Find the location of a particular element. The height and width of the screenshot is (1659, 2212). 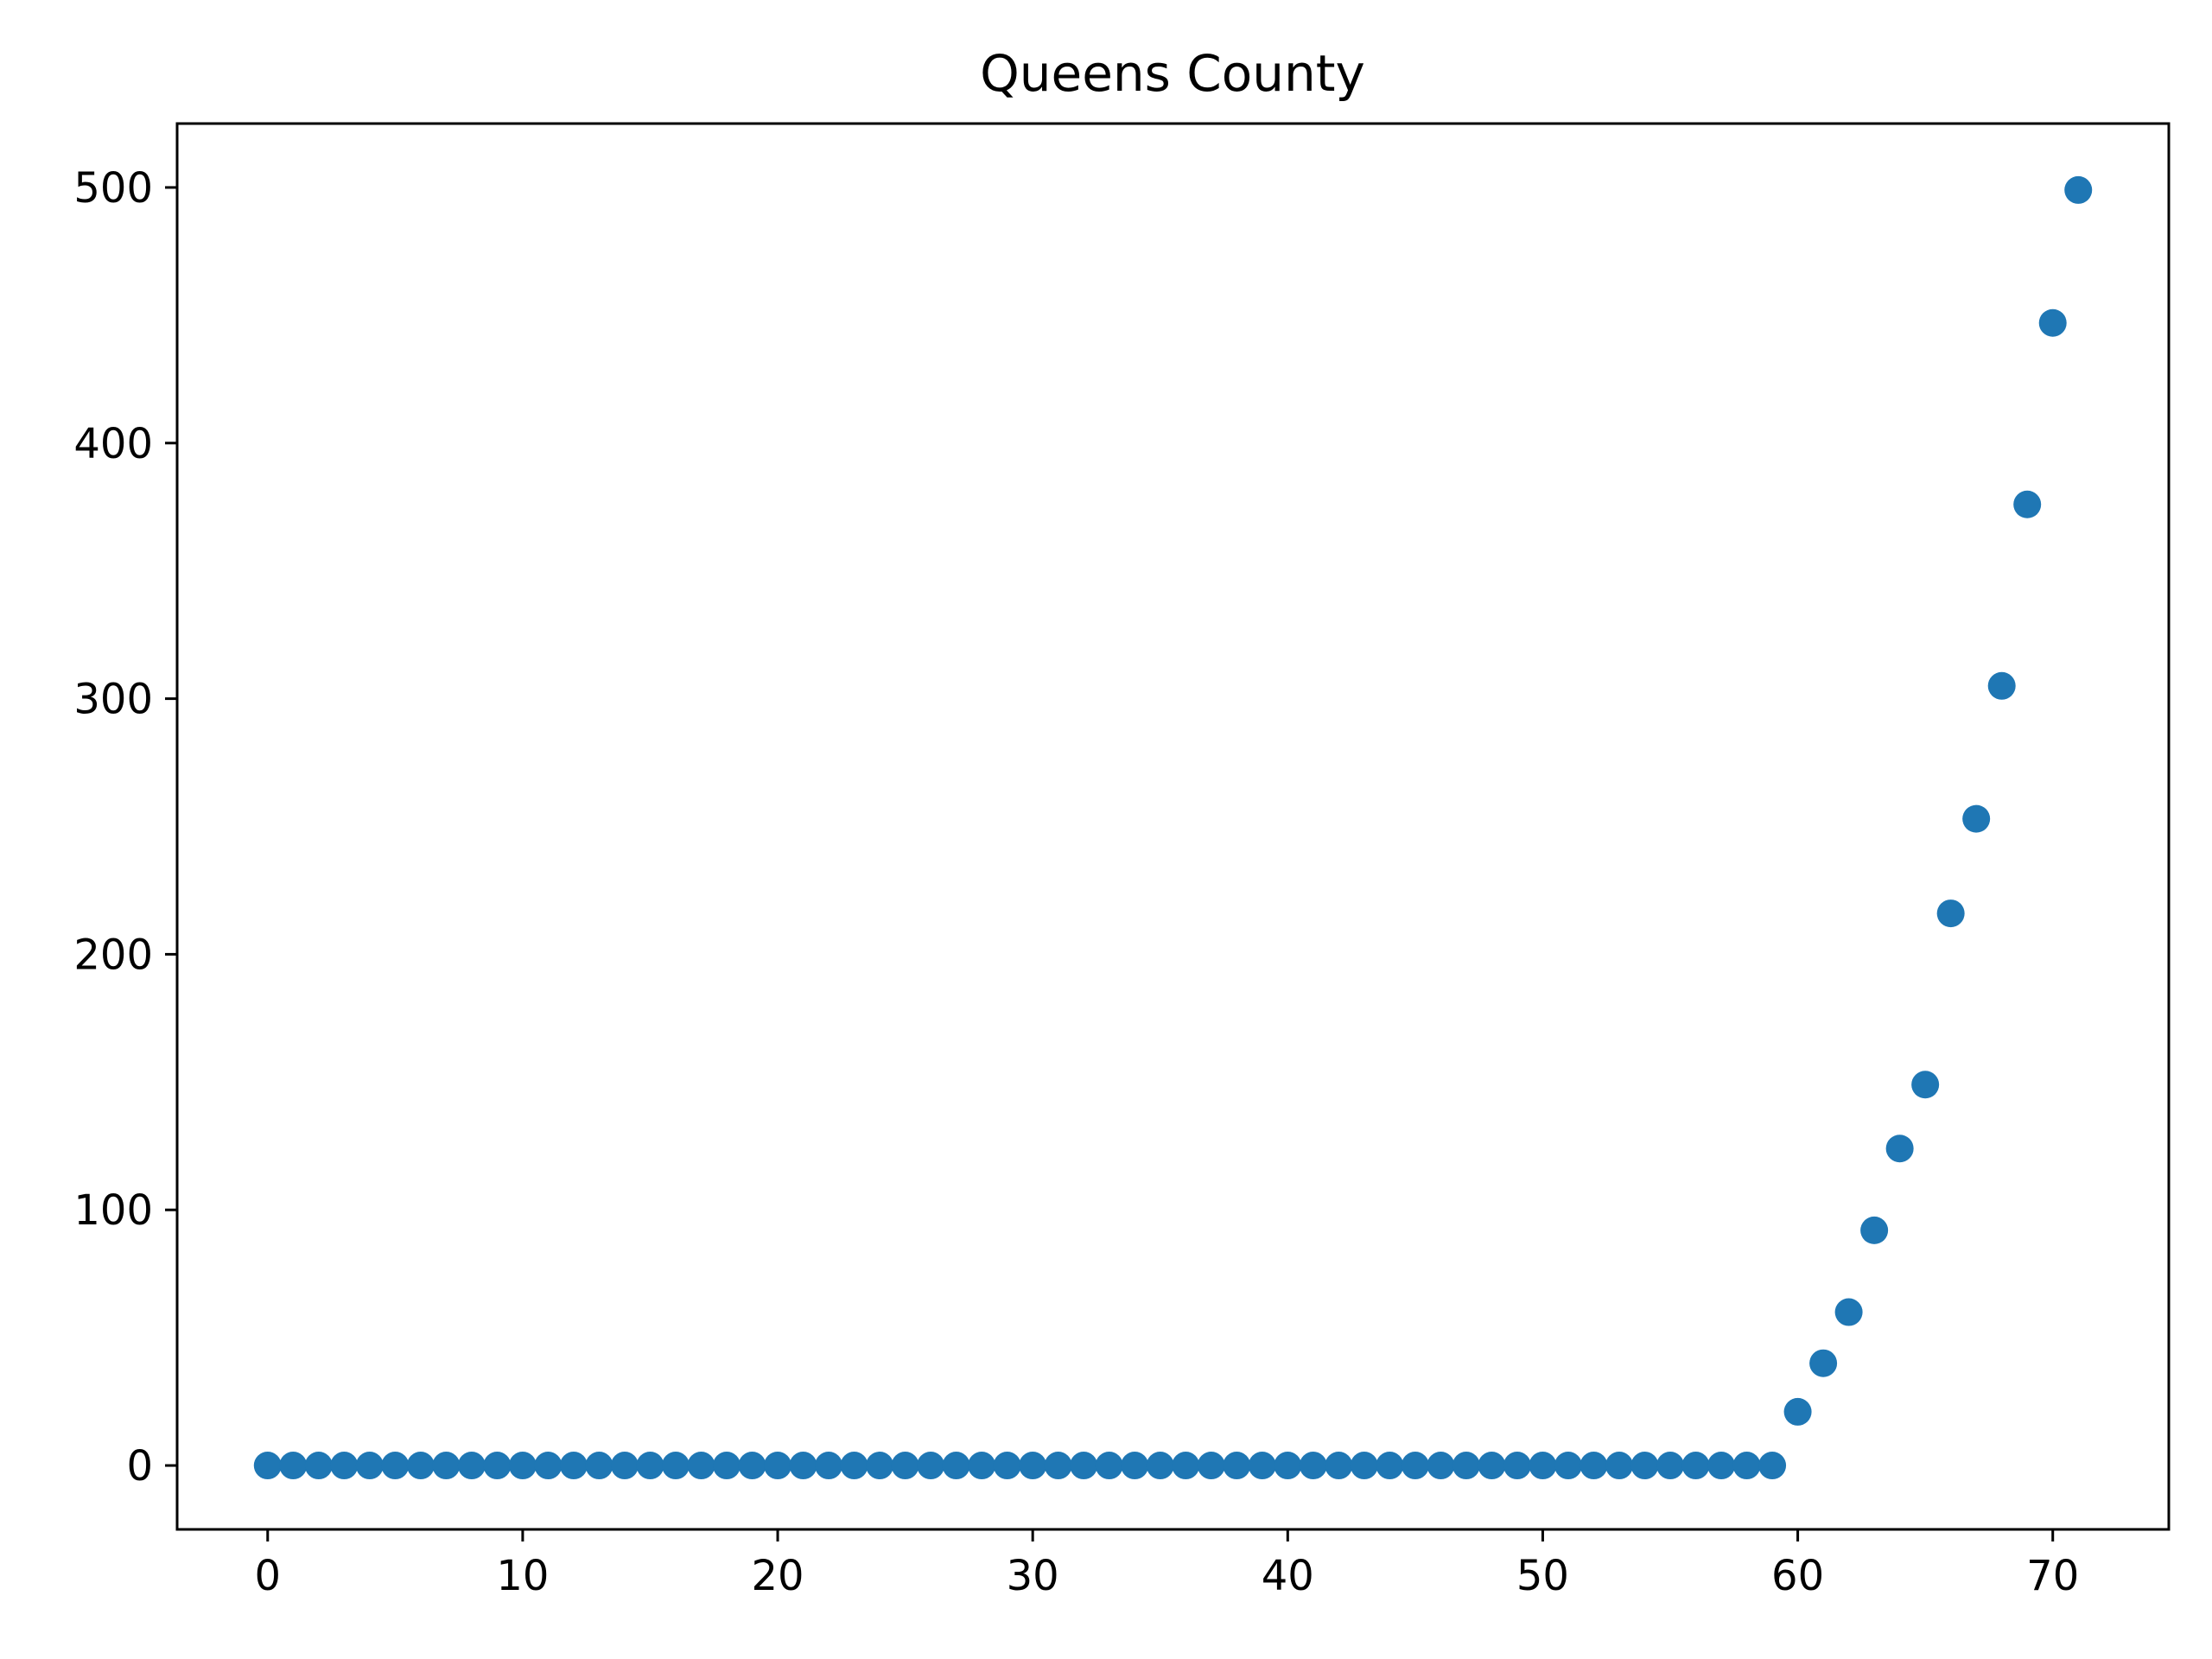

y-tick-label: 300 is located at coordinates (113, 700).